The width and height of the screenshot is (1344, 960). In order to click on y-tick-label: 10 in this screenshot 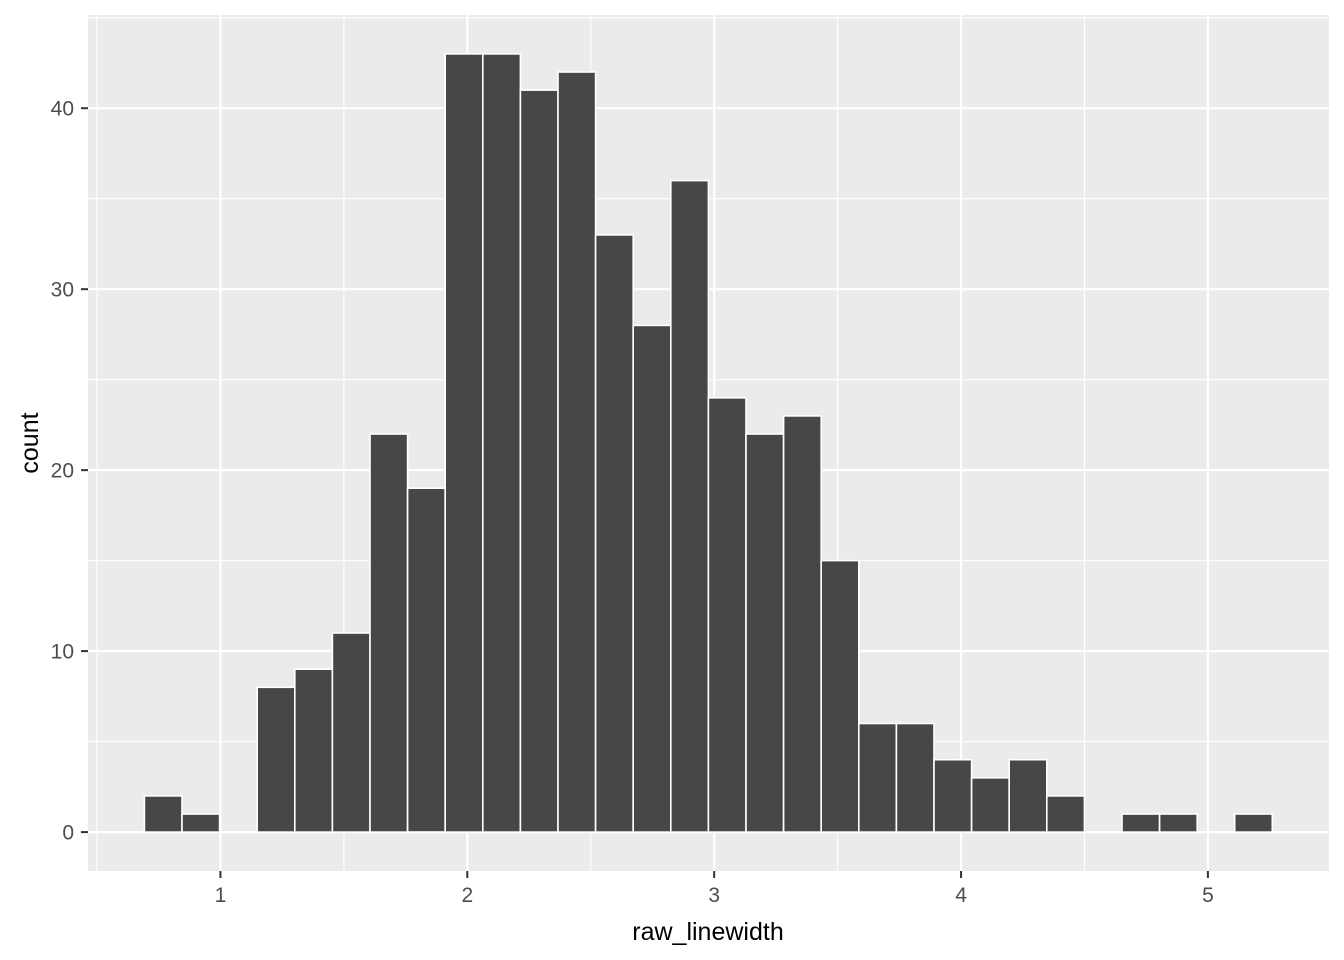, I will do `click(62, 652)`.